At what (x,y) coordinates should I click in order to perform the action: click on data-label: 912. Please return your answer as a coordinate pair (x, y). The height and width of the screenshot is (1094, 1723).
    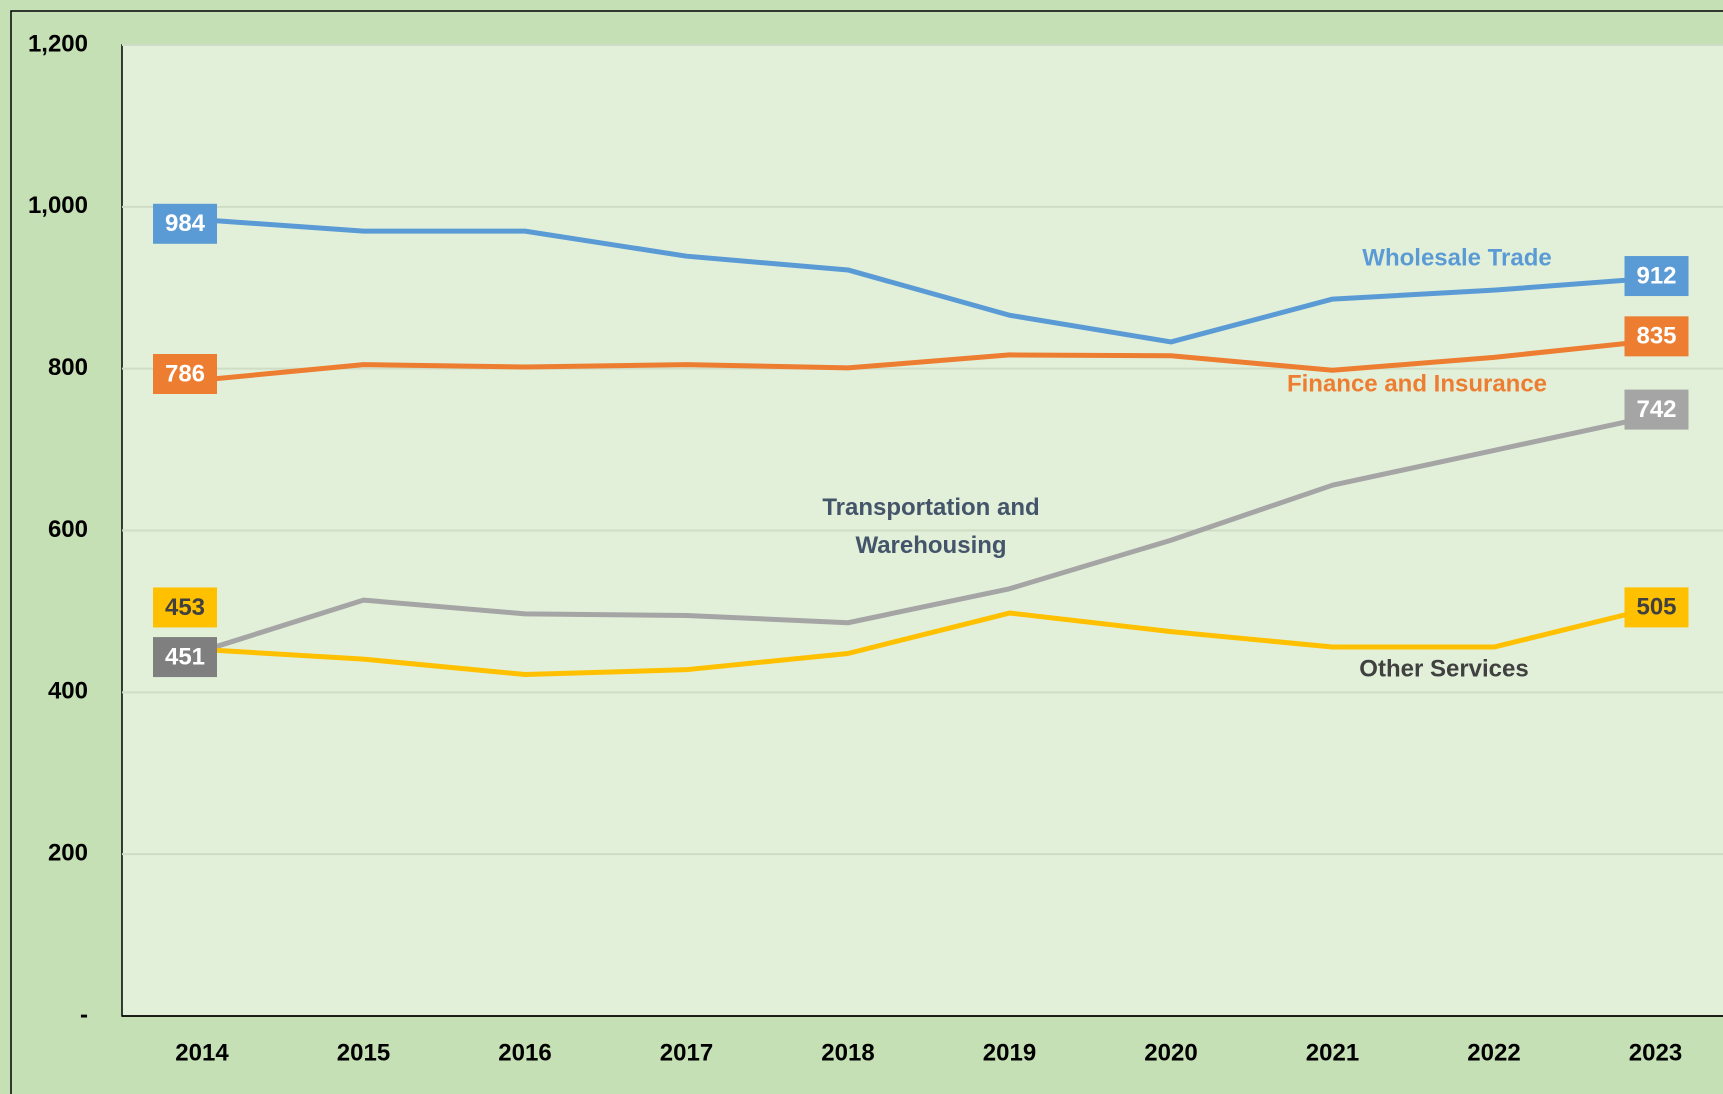
    Looking at the image, I should click on (1656, 276).